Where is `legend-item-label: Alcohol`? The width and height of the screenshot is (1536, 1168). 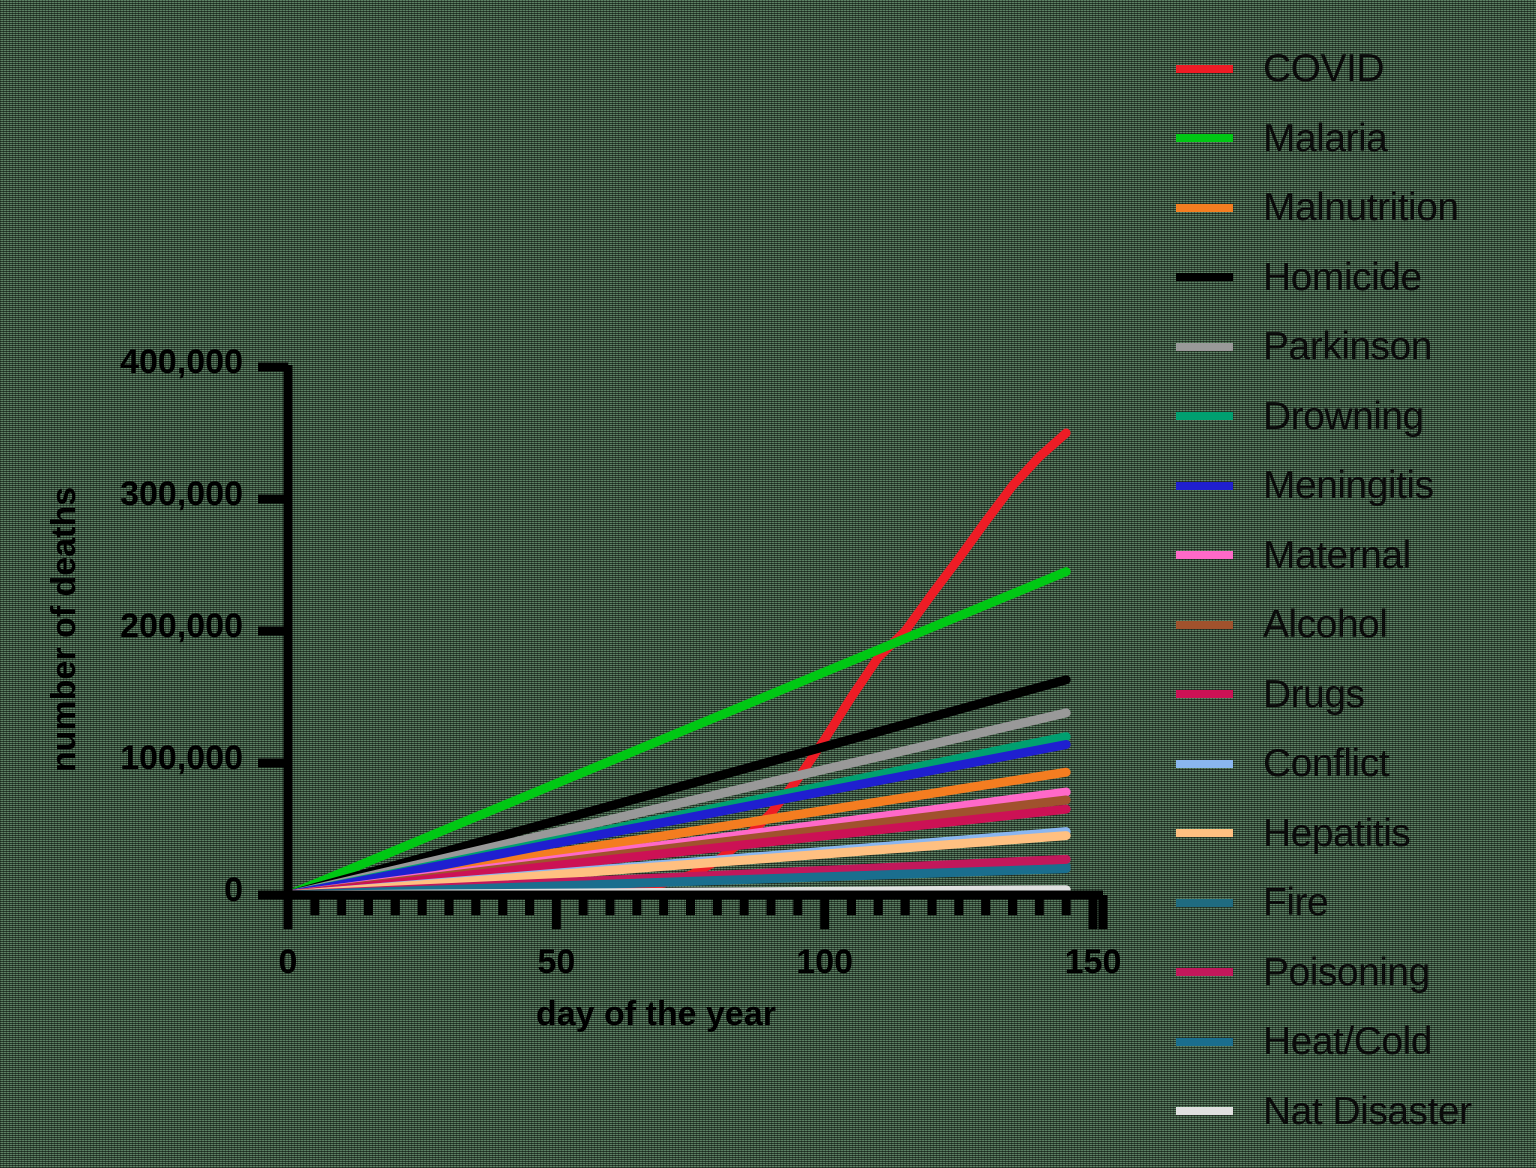
legend-item-label: Alcohol is located at coordinates (1325, 625).